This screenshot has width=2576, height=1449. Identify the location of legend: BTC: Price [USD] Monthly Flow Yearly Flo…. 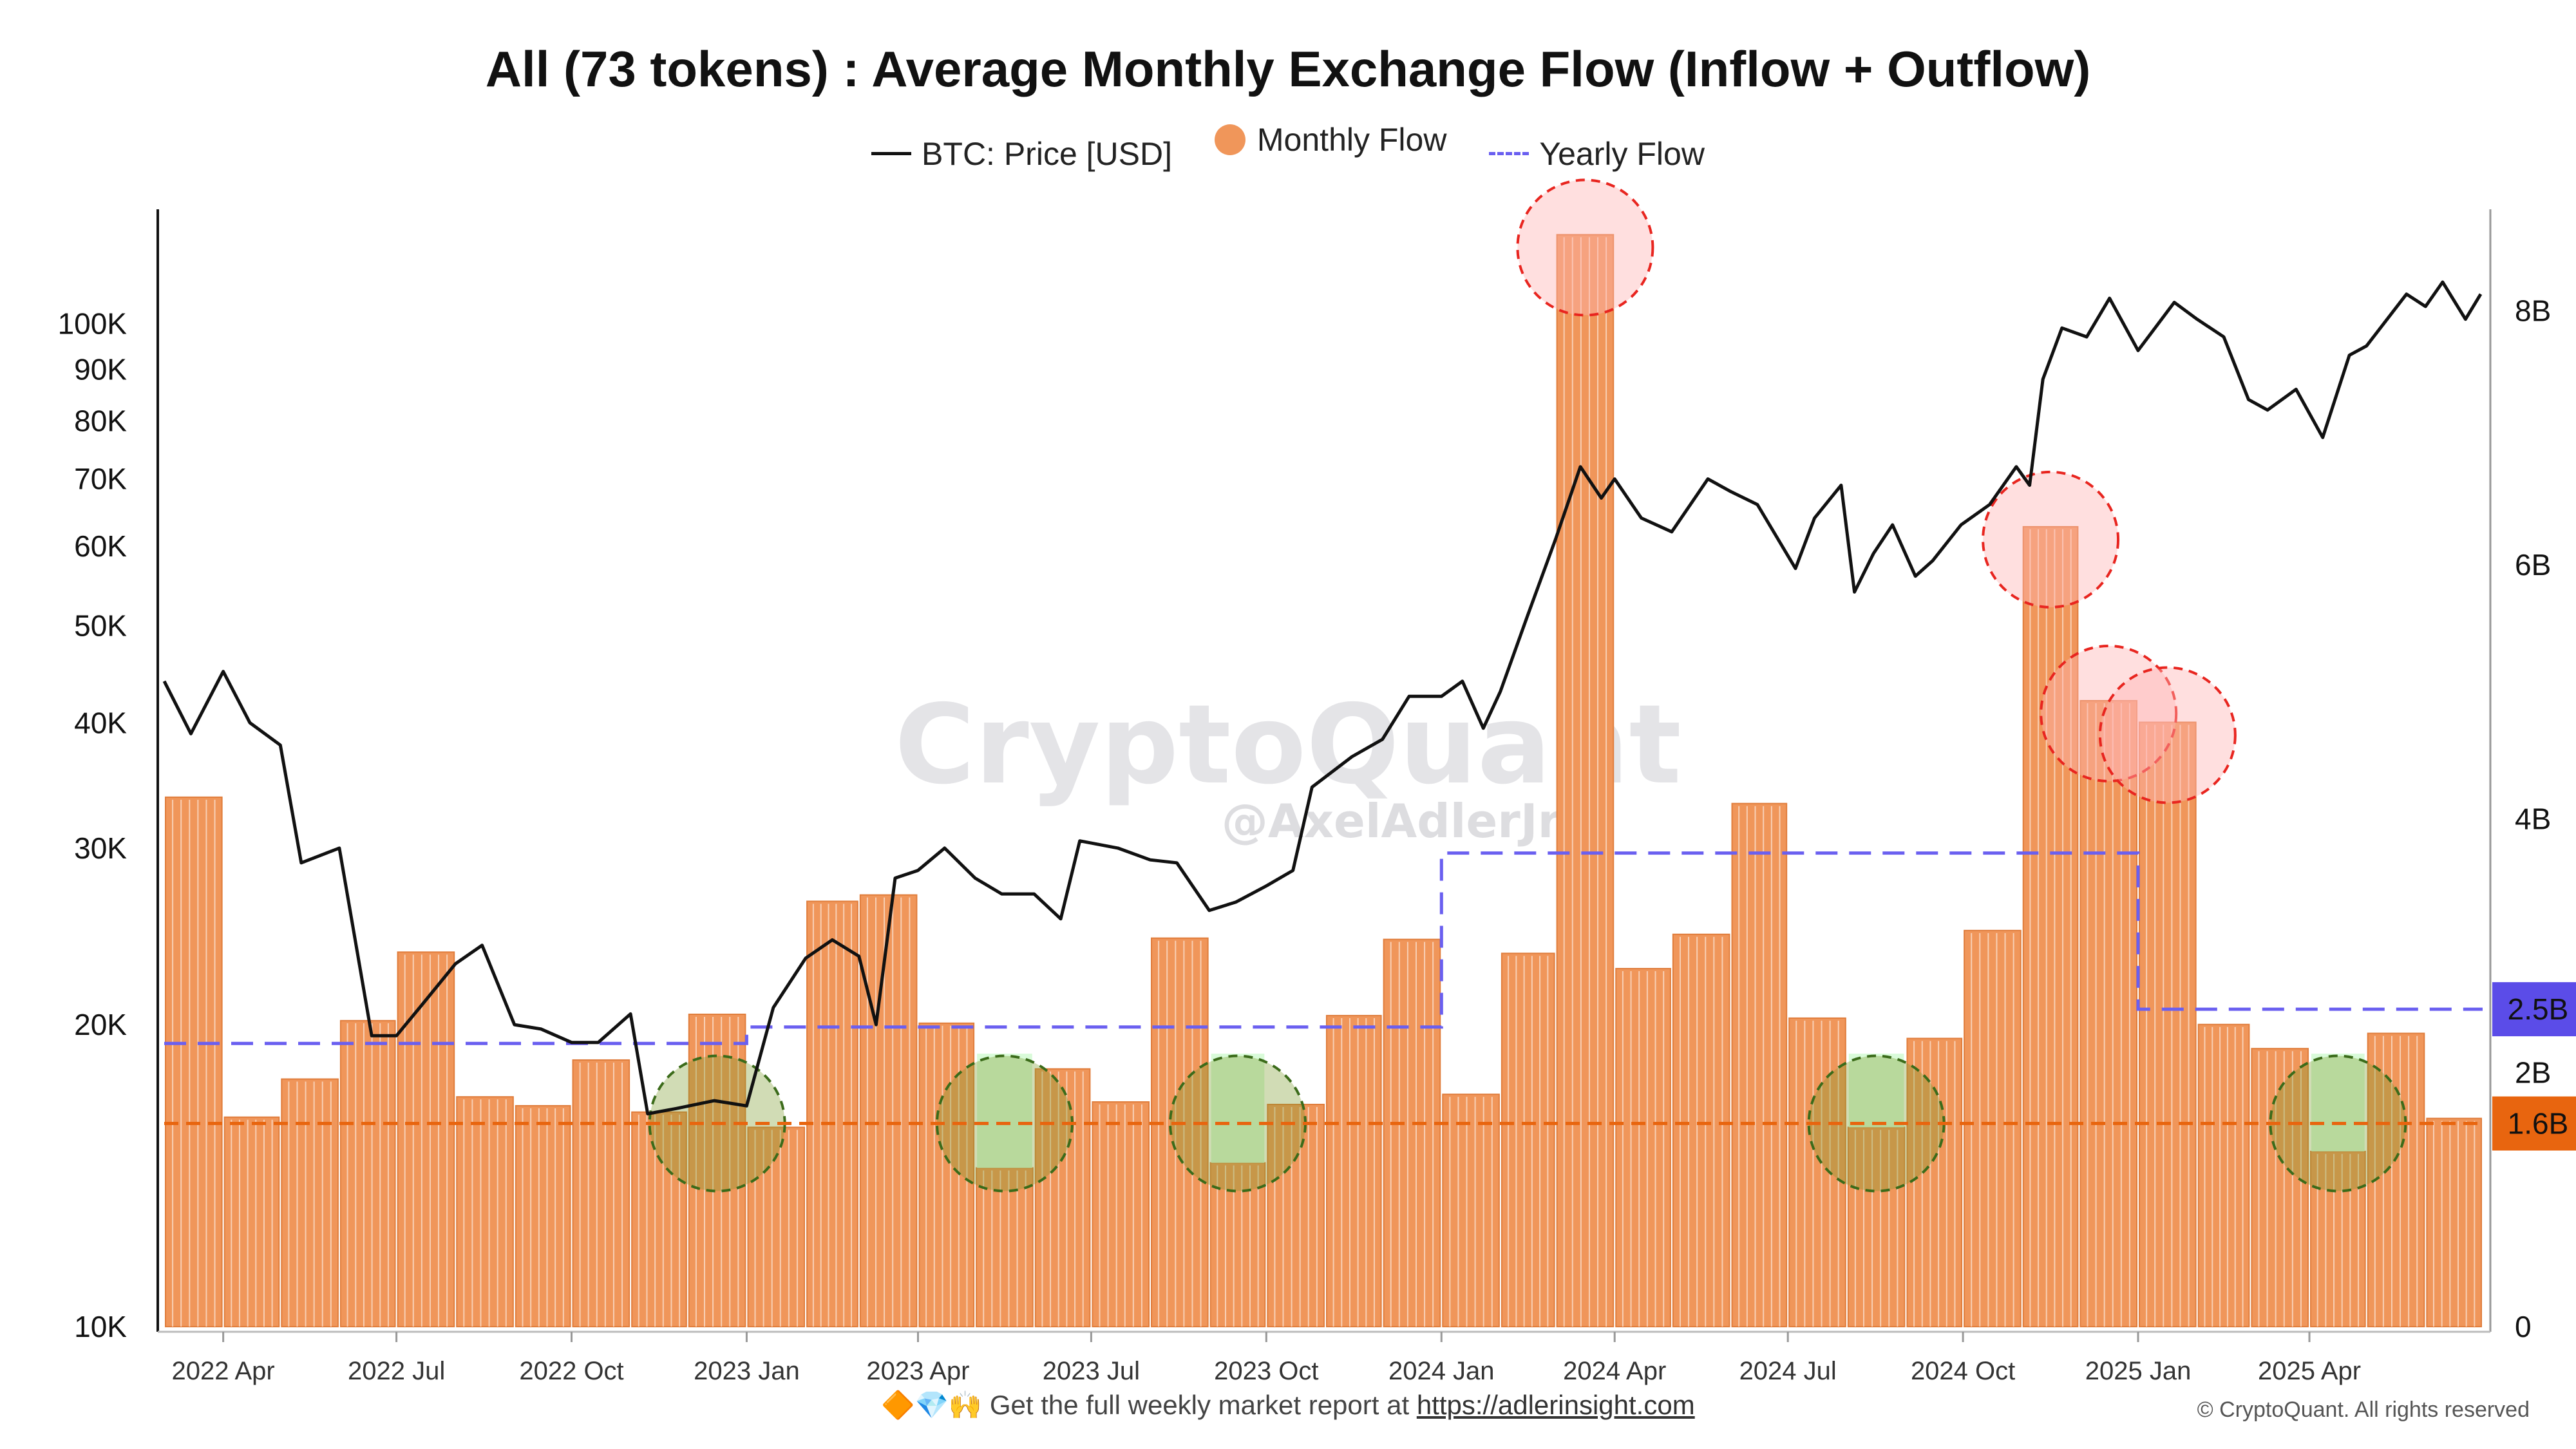
(1288, 147).